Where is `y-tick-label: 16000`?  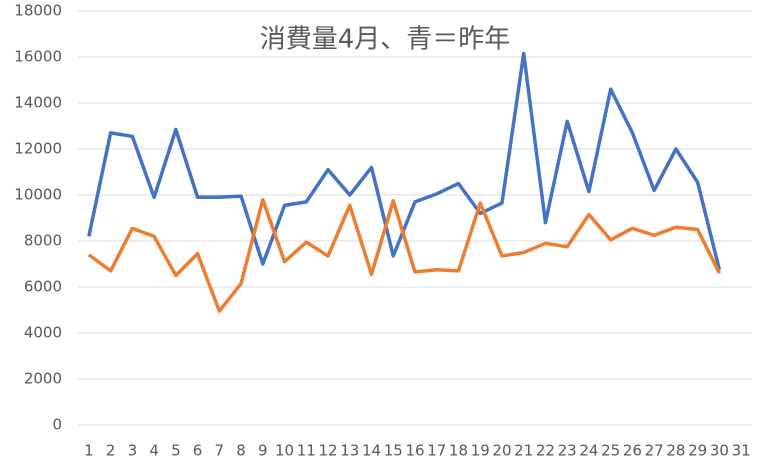 y-tick-label: 16000 is located at coordinates (38, 57).